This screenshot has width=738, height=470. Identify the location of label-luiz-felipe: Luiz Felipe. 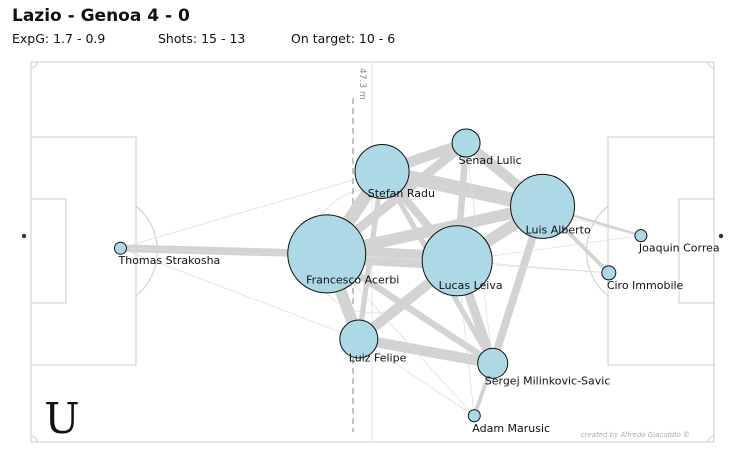
(378, 358).